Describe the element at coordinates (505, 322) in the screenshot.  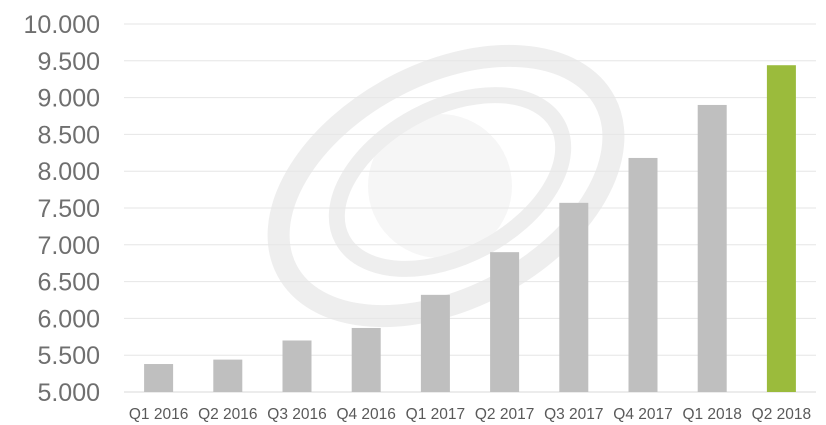
I see `bar-q2-2017` at that location.